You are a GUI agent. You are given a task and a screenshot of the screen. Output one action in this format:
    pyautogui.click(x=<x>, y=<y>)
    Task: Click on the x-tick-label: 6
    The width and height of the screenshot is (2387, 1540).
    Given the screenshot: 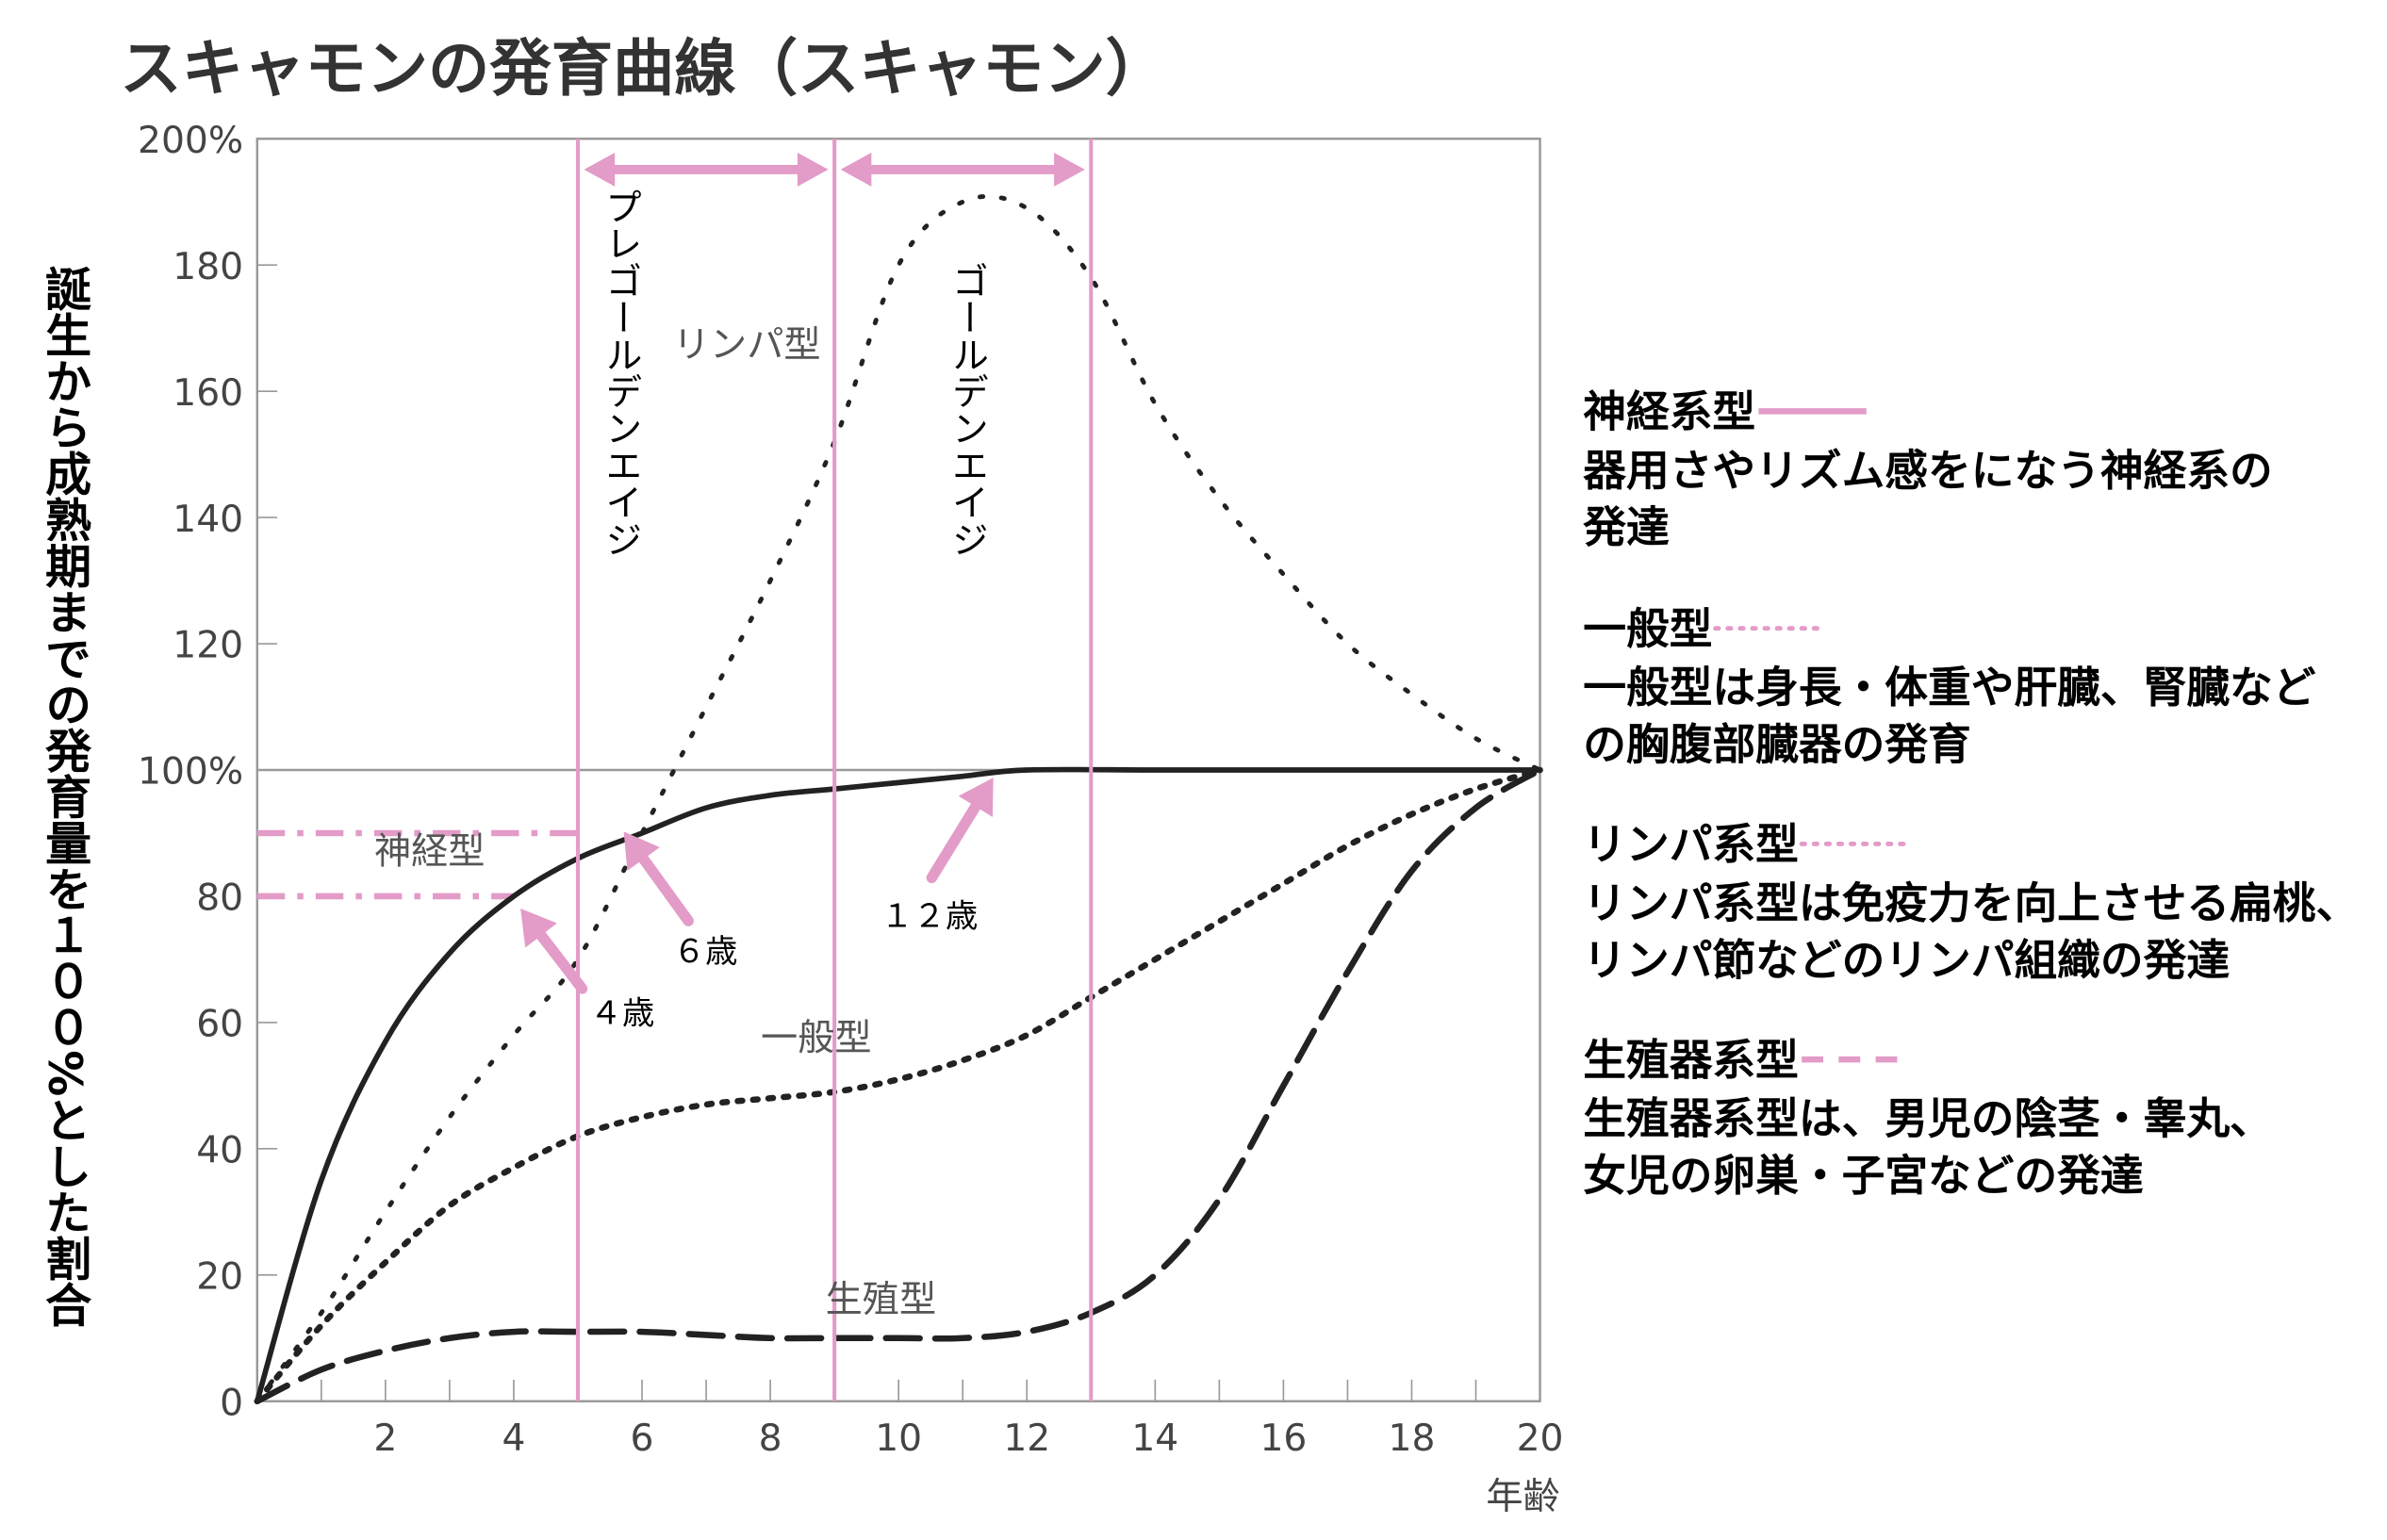 What is the action you would take?
    pyautogui.click(x=642, y=1438)
    